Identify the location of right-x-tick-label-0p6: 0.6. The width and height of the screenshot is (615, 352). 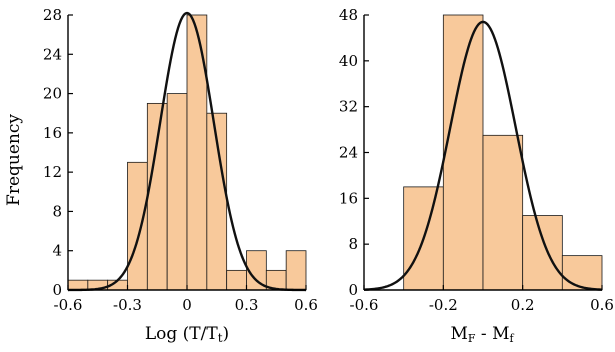
(602, 305).